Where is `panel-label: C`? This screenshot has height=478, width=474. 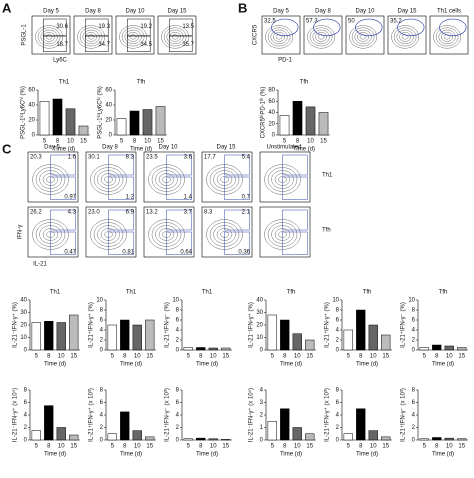
panel-label: C is located at coordinates (7, 148).